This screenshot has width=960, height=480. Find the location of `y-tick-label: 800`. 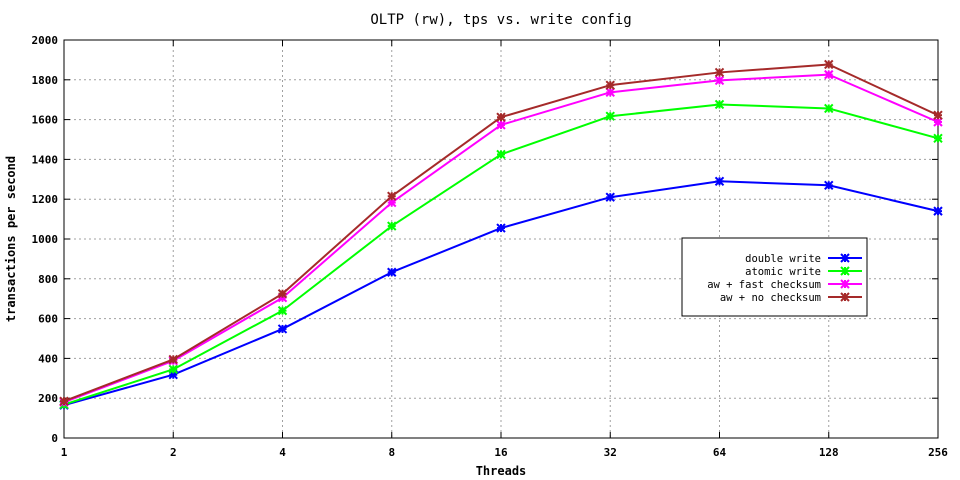

y-tick-label: 800 is located at coordinates (48, 279).